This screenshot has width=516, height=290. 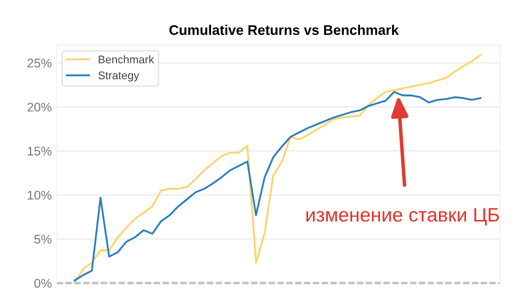 What do you see at coordinates (119, 76) in the screenshot?
I see `legend-label: Strategy` at bounding box center [119, 76].